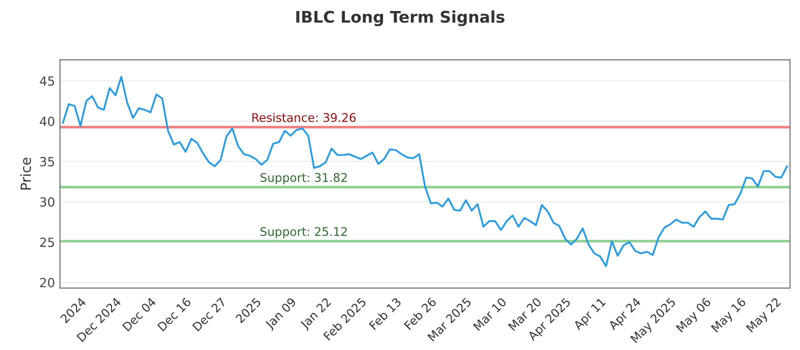 The width and height of the screenshot is (800, 350). Describe the element at coordinates (400, 18) in the screenshot. I see `chart-title: IBLC Long Term Signals` at that location.